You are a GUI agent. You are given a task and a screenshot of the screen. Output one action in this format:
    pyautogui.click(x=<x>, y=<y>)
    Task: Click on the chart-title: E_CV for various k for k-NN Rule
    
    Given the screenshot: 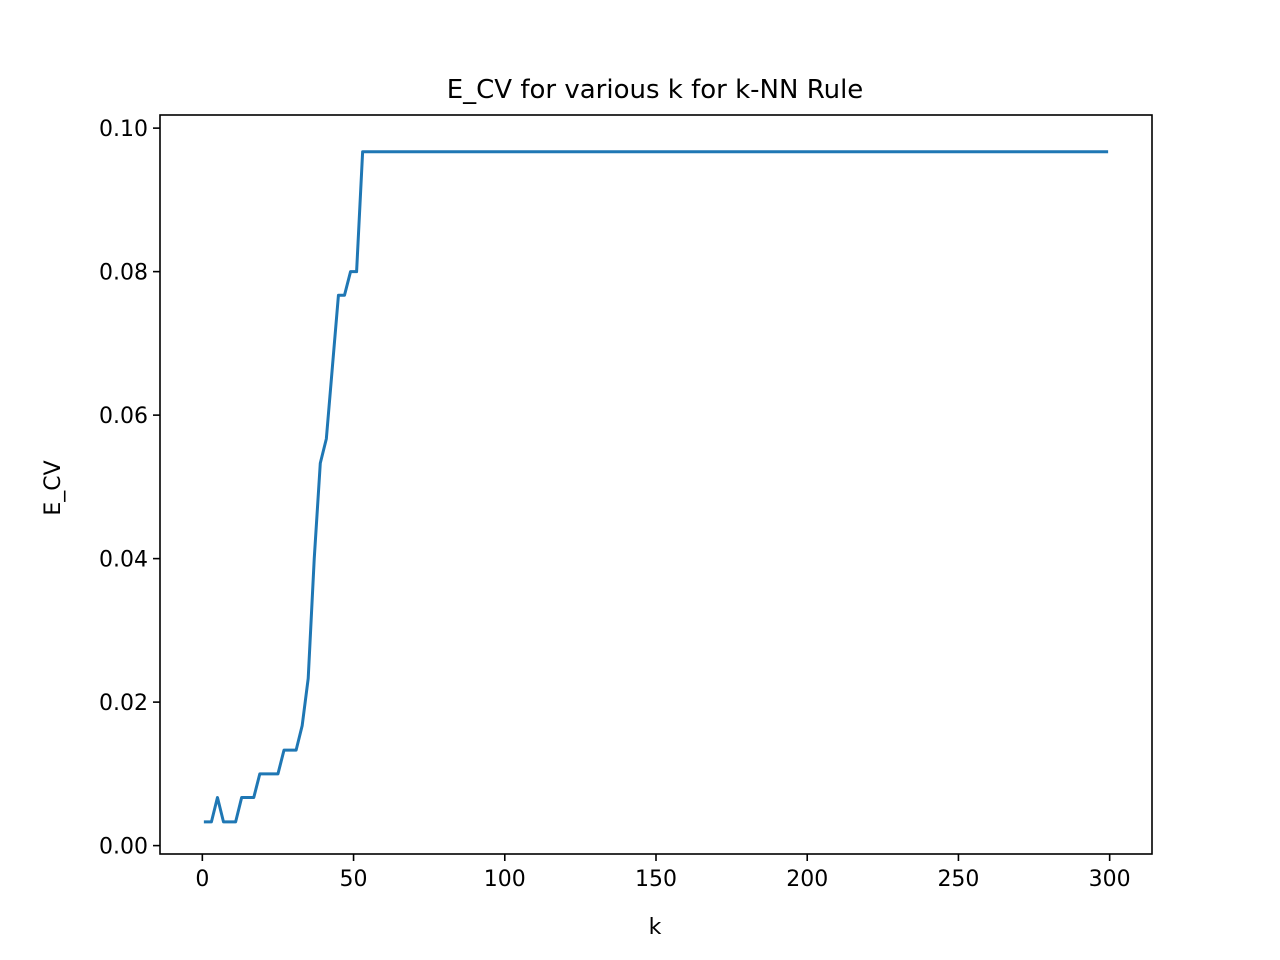 What is the action you would take?
    pyautogui.click(x=655, y=90)
    